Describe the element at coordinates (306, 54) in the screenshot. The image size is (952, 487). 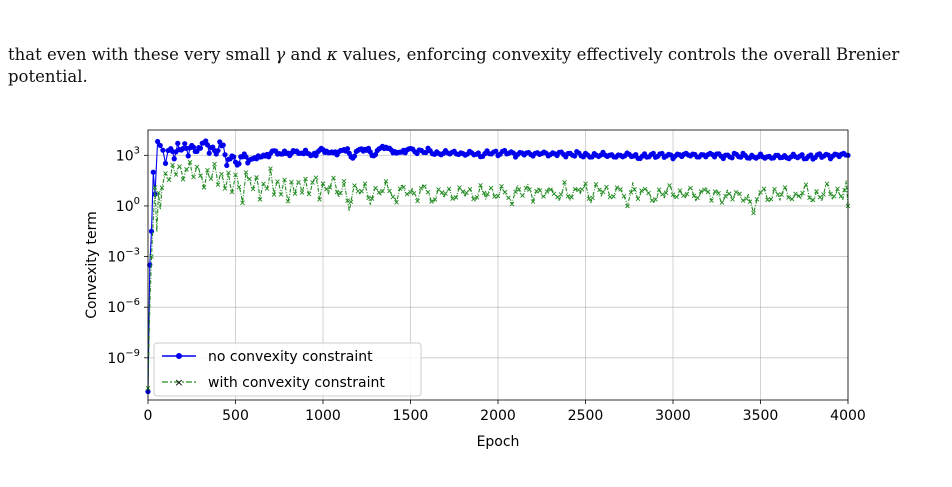
I see `para-text-2: and` at that location.